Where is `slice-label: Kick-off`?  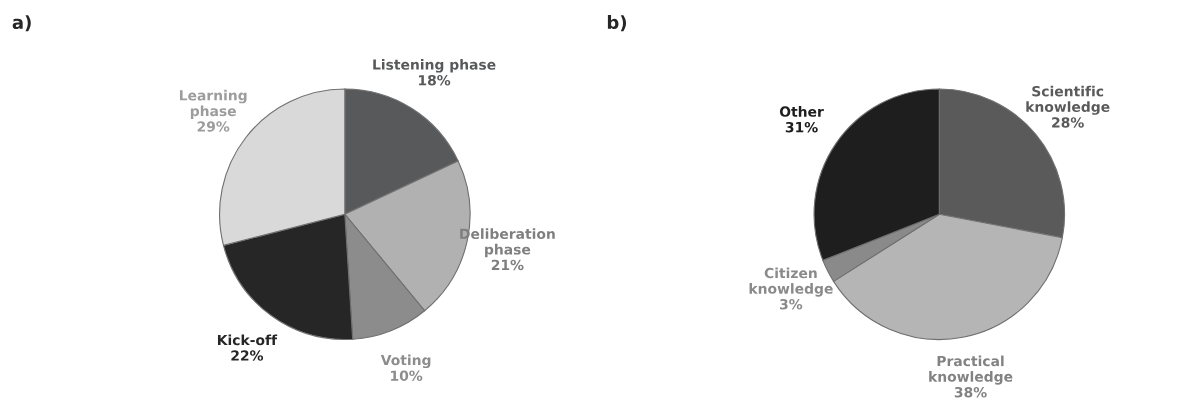
slice-label: Kick-off is located at coordinates (247, 340).